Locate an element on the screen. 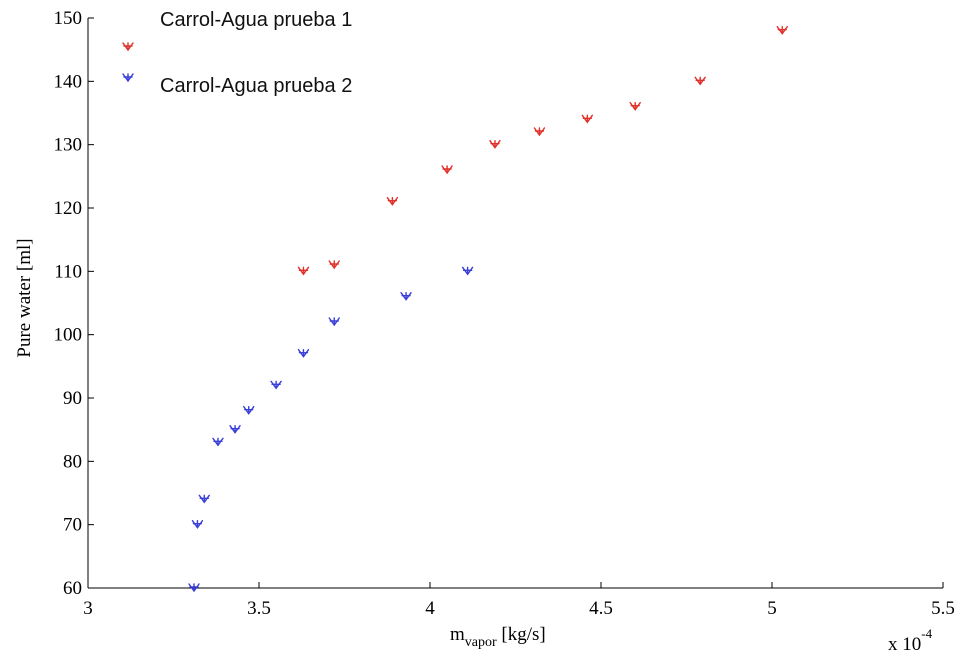  x-axis-label-sub: vapor is located at coordinates (481, 642).